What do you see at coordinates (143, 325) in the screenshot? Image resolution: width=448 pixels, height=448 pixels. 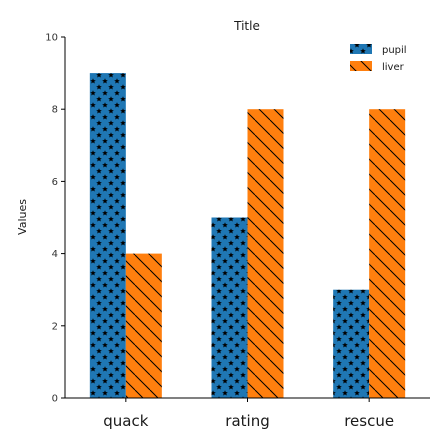 I see `bar-liver-quack` at bounding box center [143, 325].